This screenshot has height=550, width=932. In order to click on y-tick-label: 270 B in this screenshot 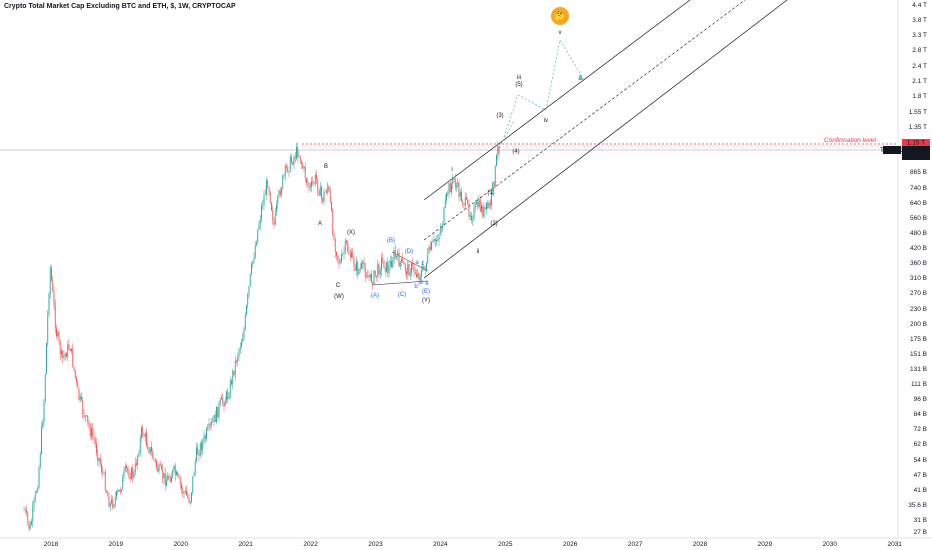, I will do `click(918, 293)`.